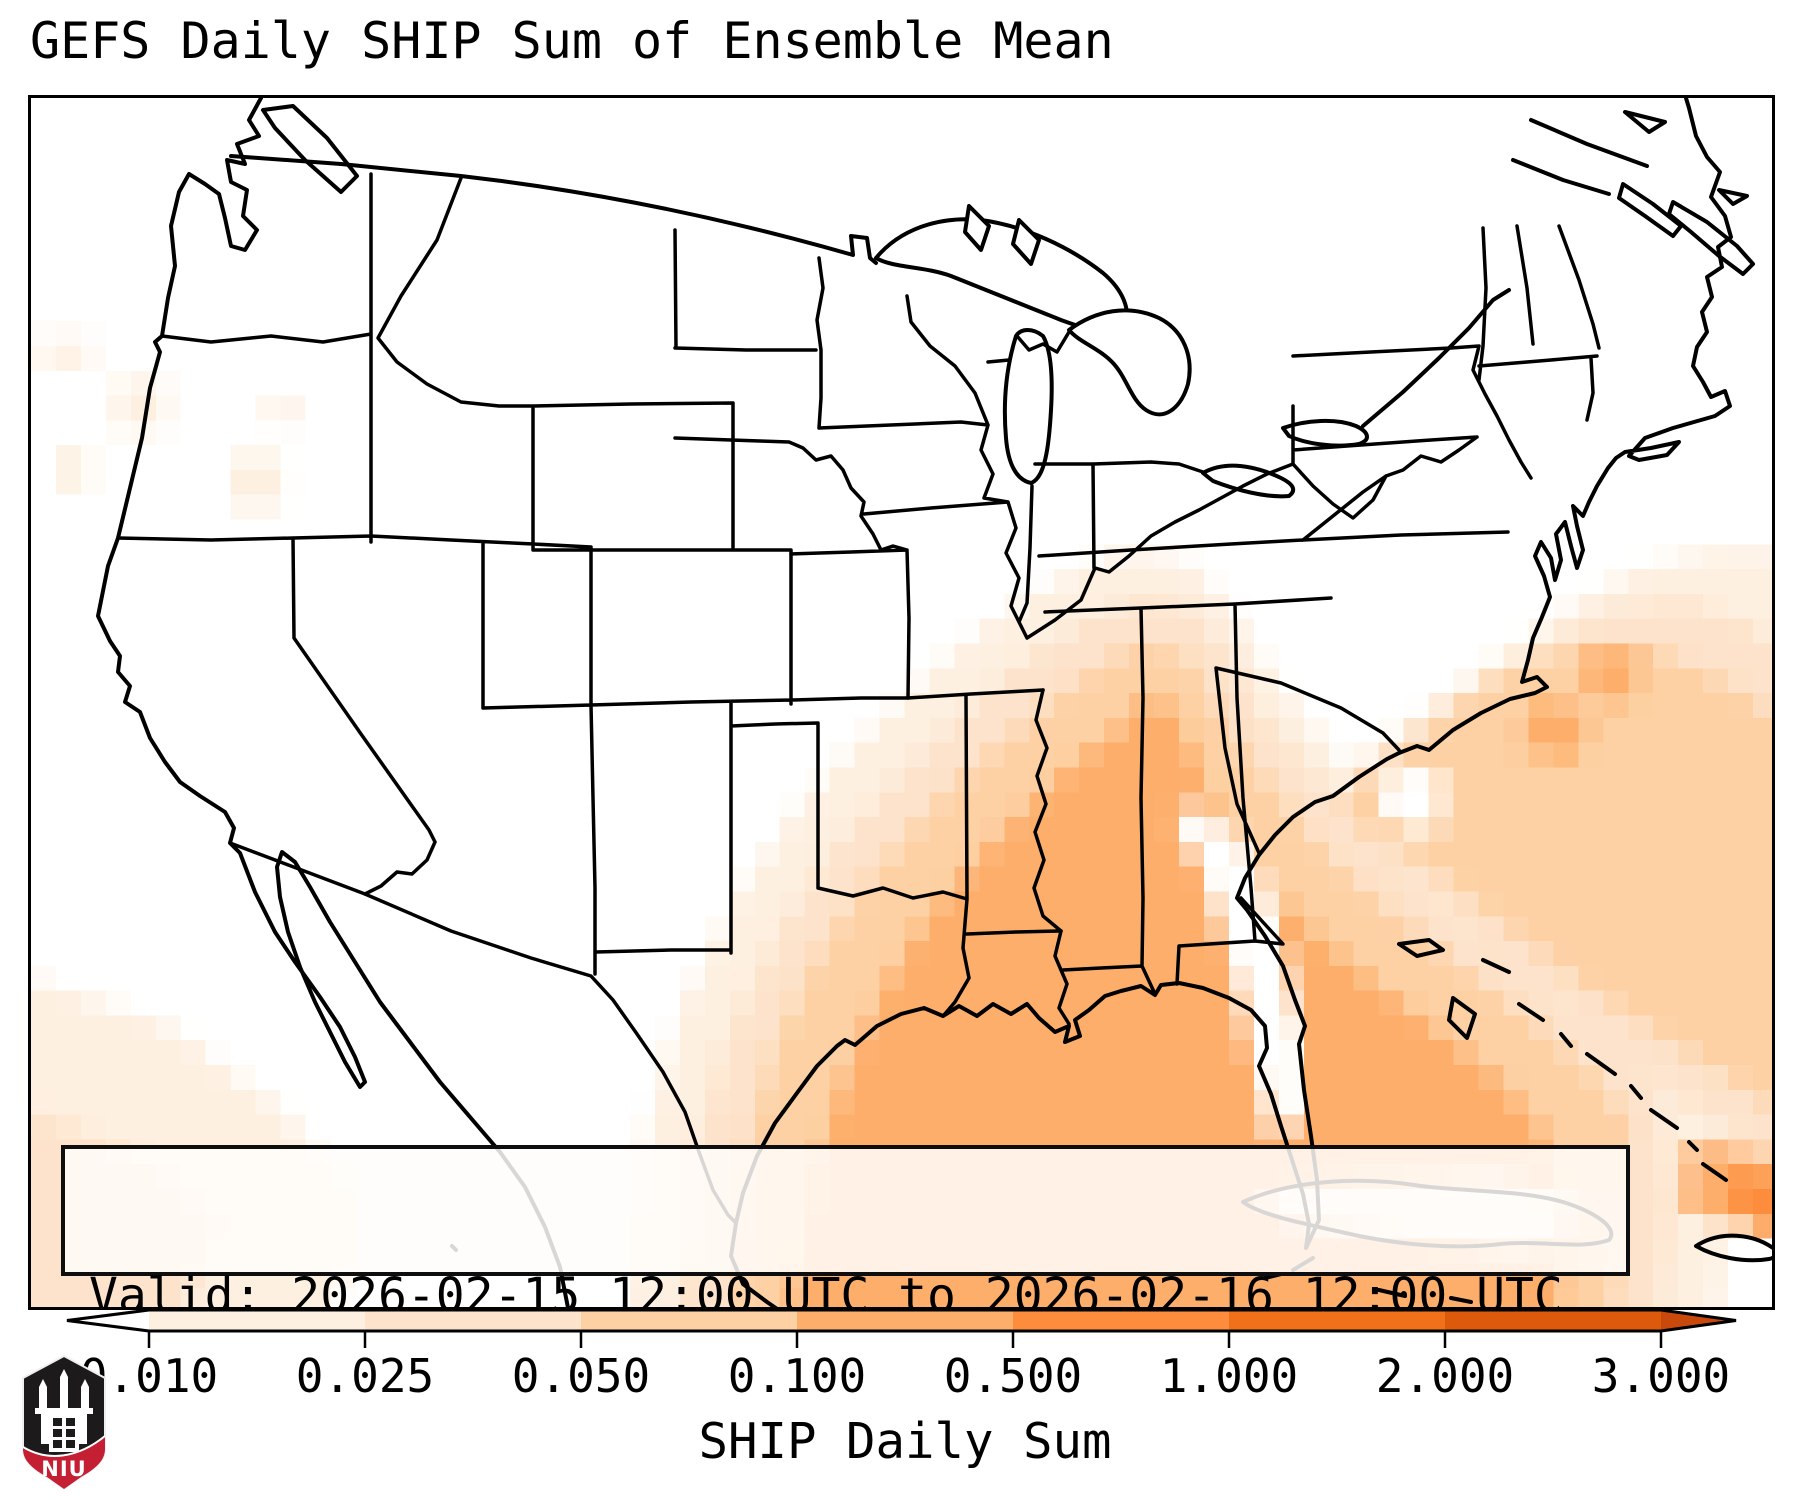 Image resolution: width=1803 pixels, height=1500 pixels. Describe the element at coordinates (1633, 193) in the screenshot. I see `canada-east-coast-lines` at that location.